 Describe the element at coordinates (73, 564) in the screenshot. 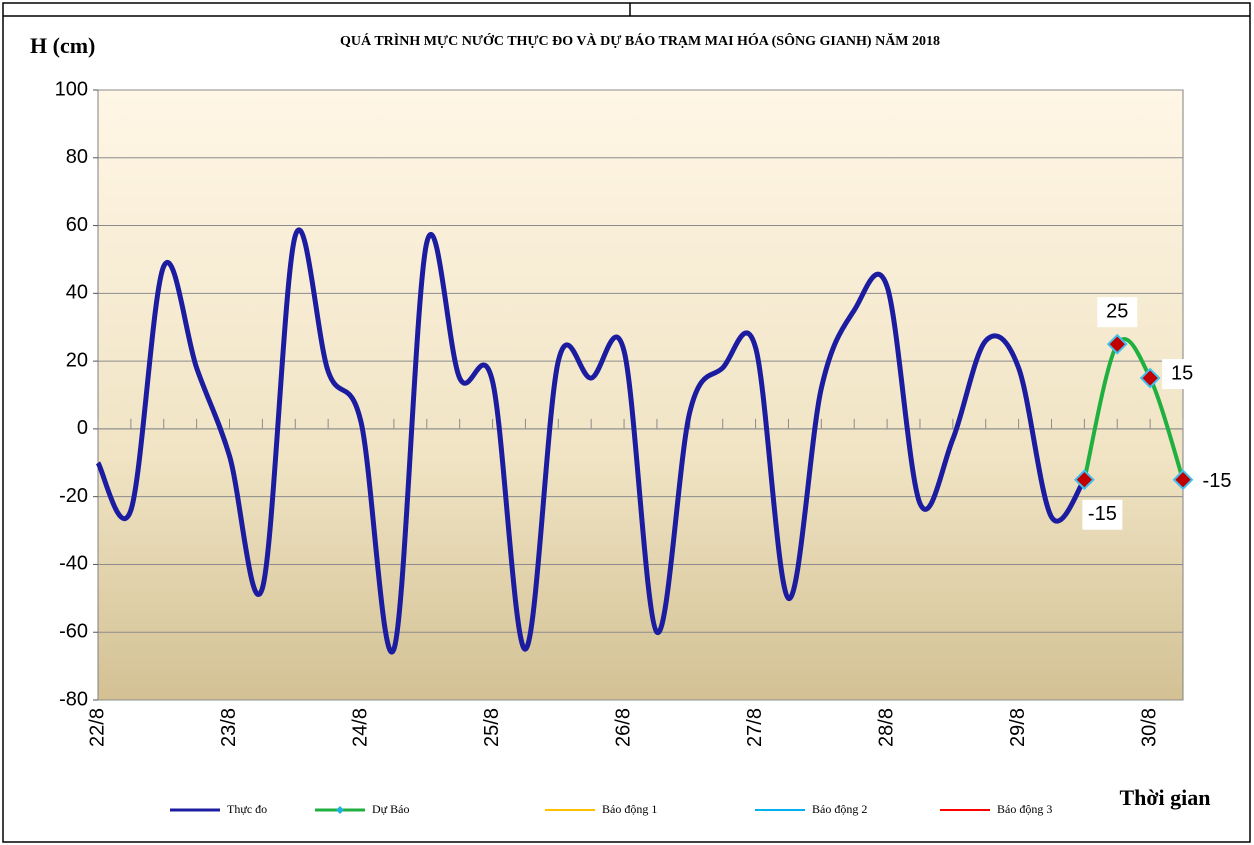

I see `y-tick-label: -40` at that location.